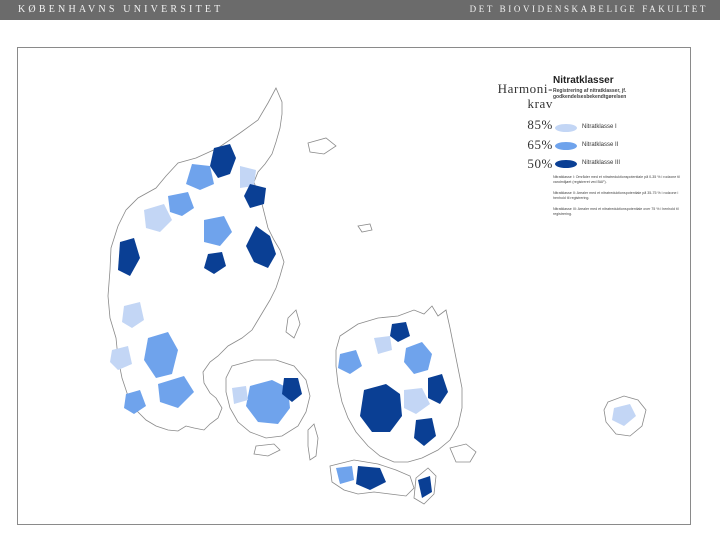 This screenshot has height=540, width=720. What do you see at coordinates (588, 9) in the screenshot?
I see `faculty-name: DET BIOVIDENSKABELIGE FAKULTET` at bounding box center [588, 9].